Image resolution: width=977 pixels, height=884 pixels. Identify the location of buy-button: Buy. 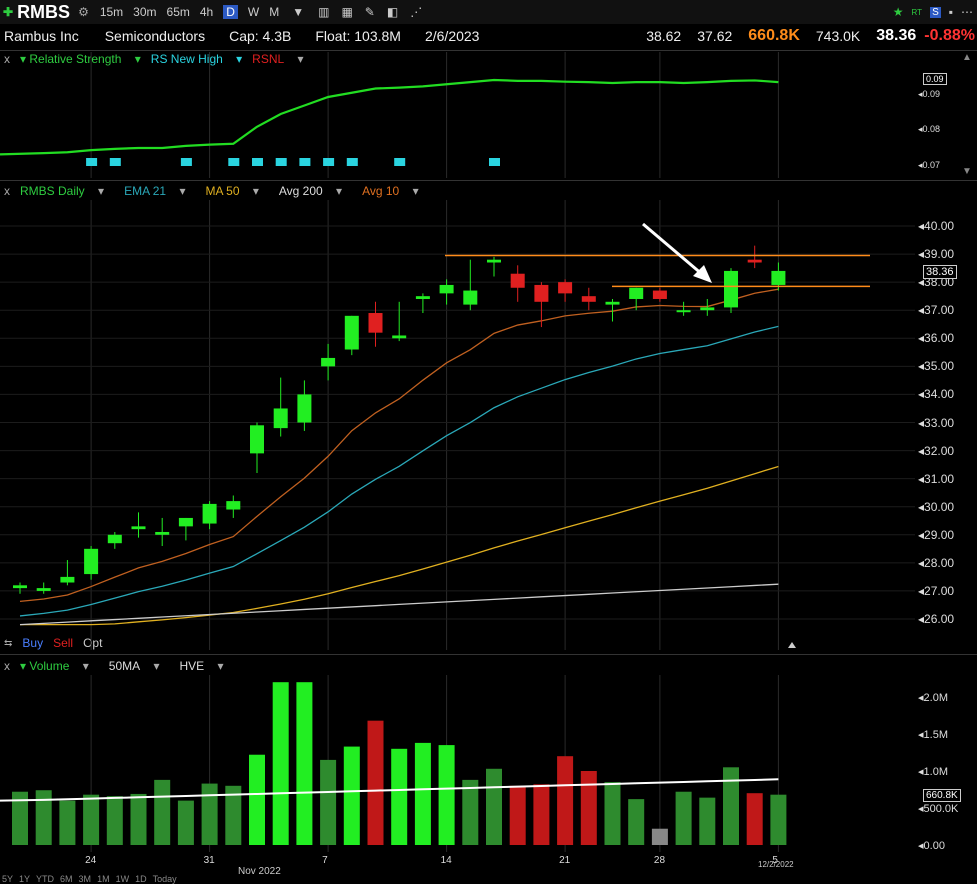
(33, 643).